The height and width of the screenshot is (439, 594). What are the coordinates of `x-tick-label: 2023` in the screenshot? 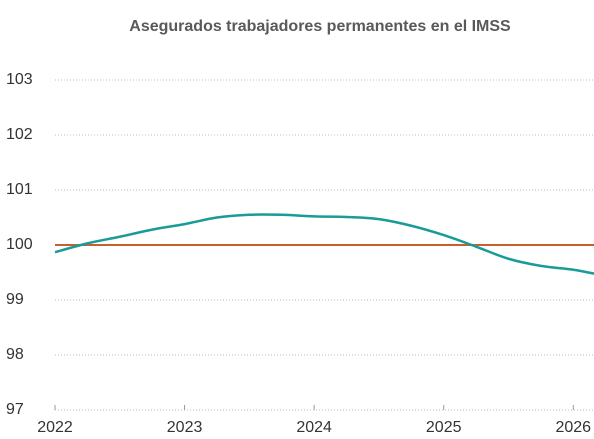 It's located at (185, 427).